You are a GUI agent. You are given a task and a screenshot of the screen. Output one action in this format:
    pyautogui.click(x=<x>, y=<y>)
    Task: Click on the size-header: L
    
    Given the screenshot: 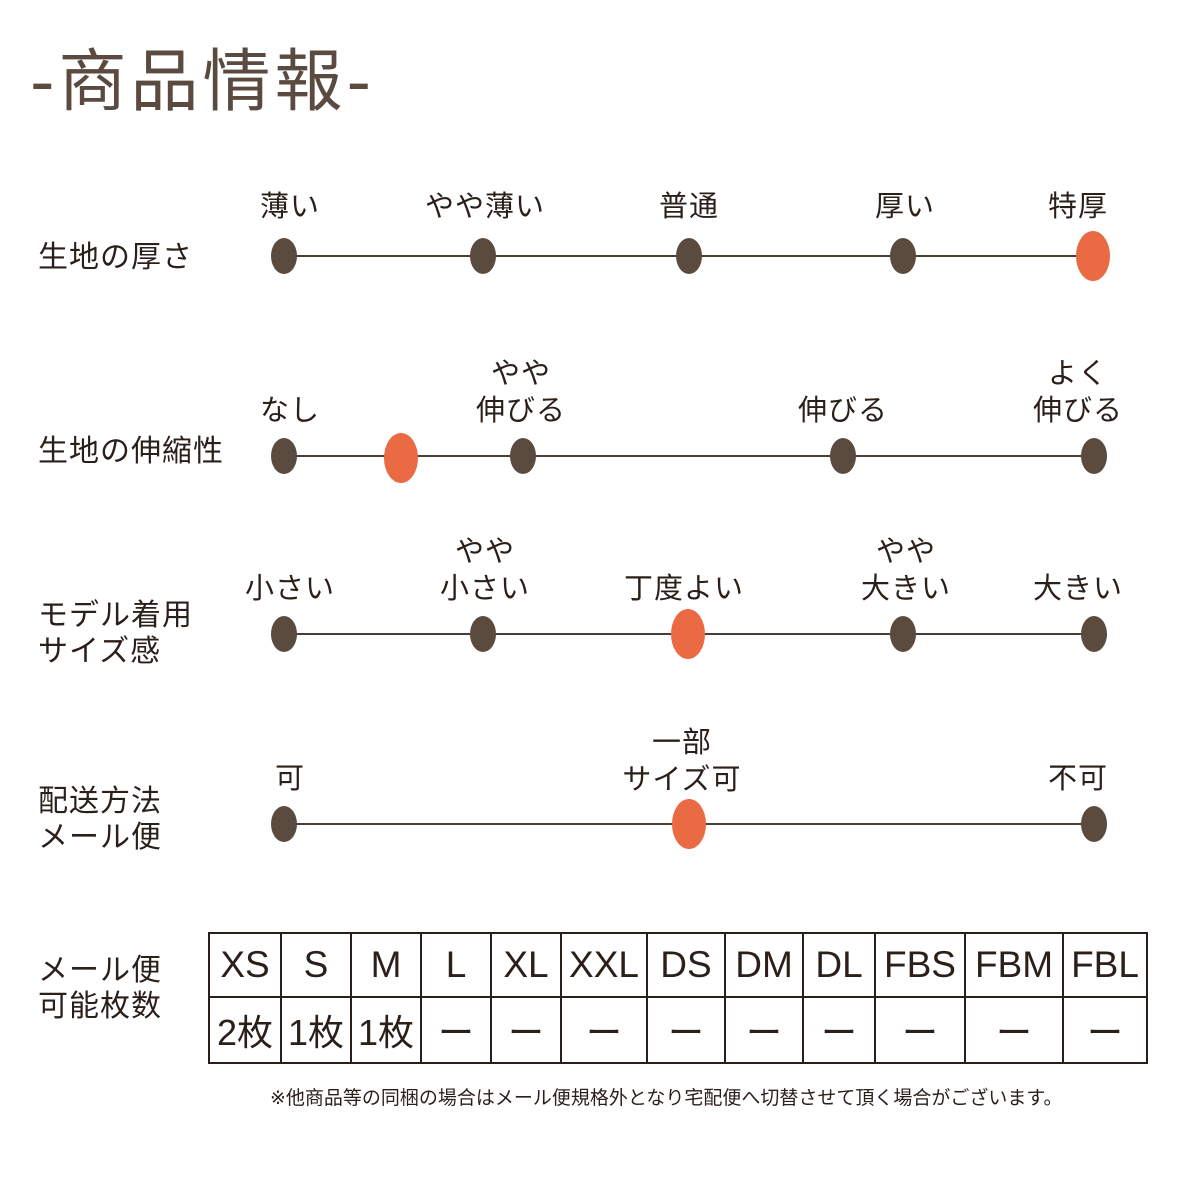 What is the action you would take?
    pyautogui.click(x=456, y=965)
    